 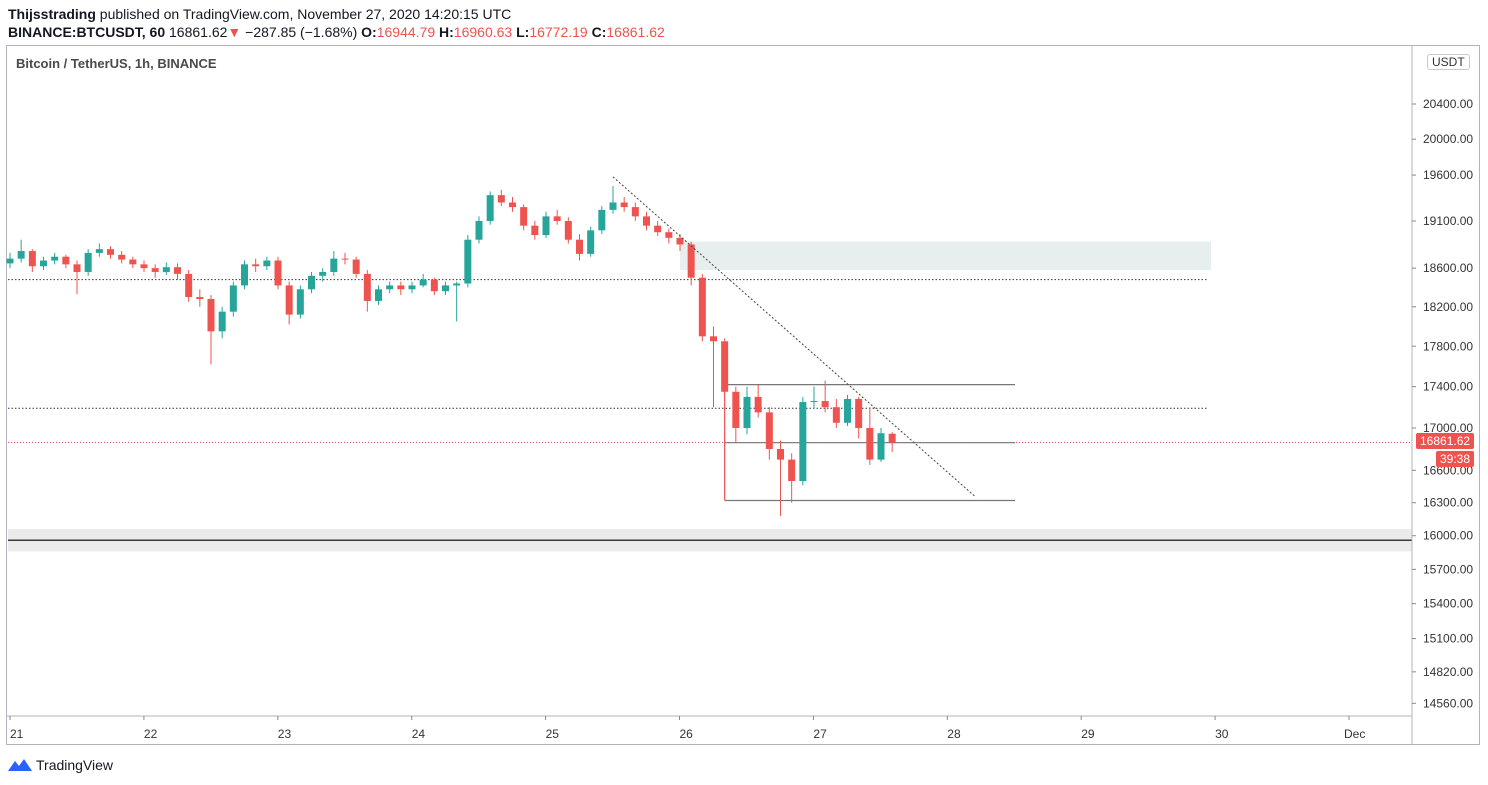 What do you see at coordinates (369, 32) in the screenshot?
I see `open-label: O:` at bounding box center [369, 32].